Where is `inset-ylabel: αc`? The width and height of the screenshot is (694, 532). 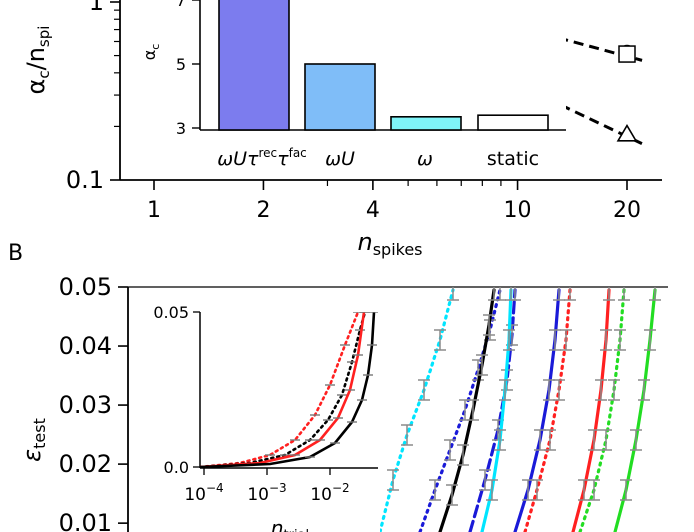 inset-ylabel: αc is located at coordinates (151, 52).